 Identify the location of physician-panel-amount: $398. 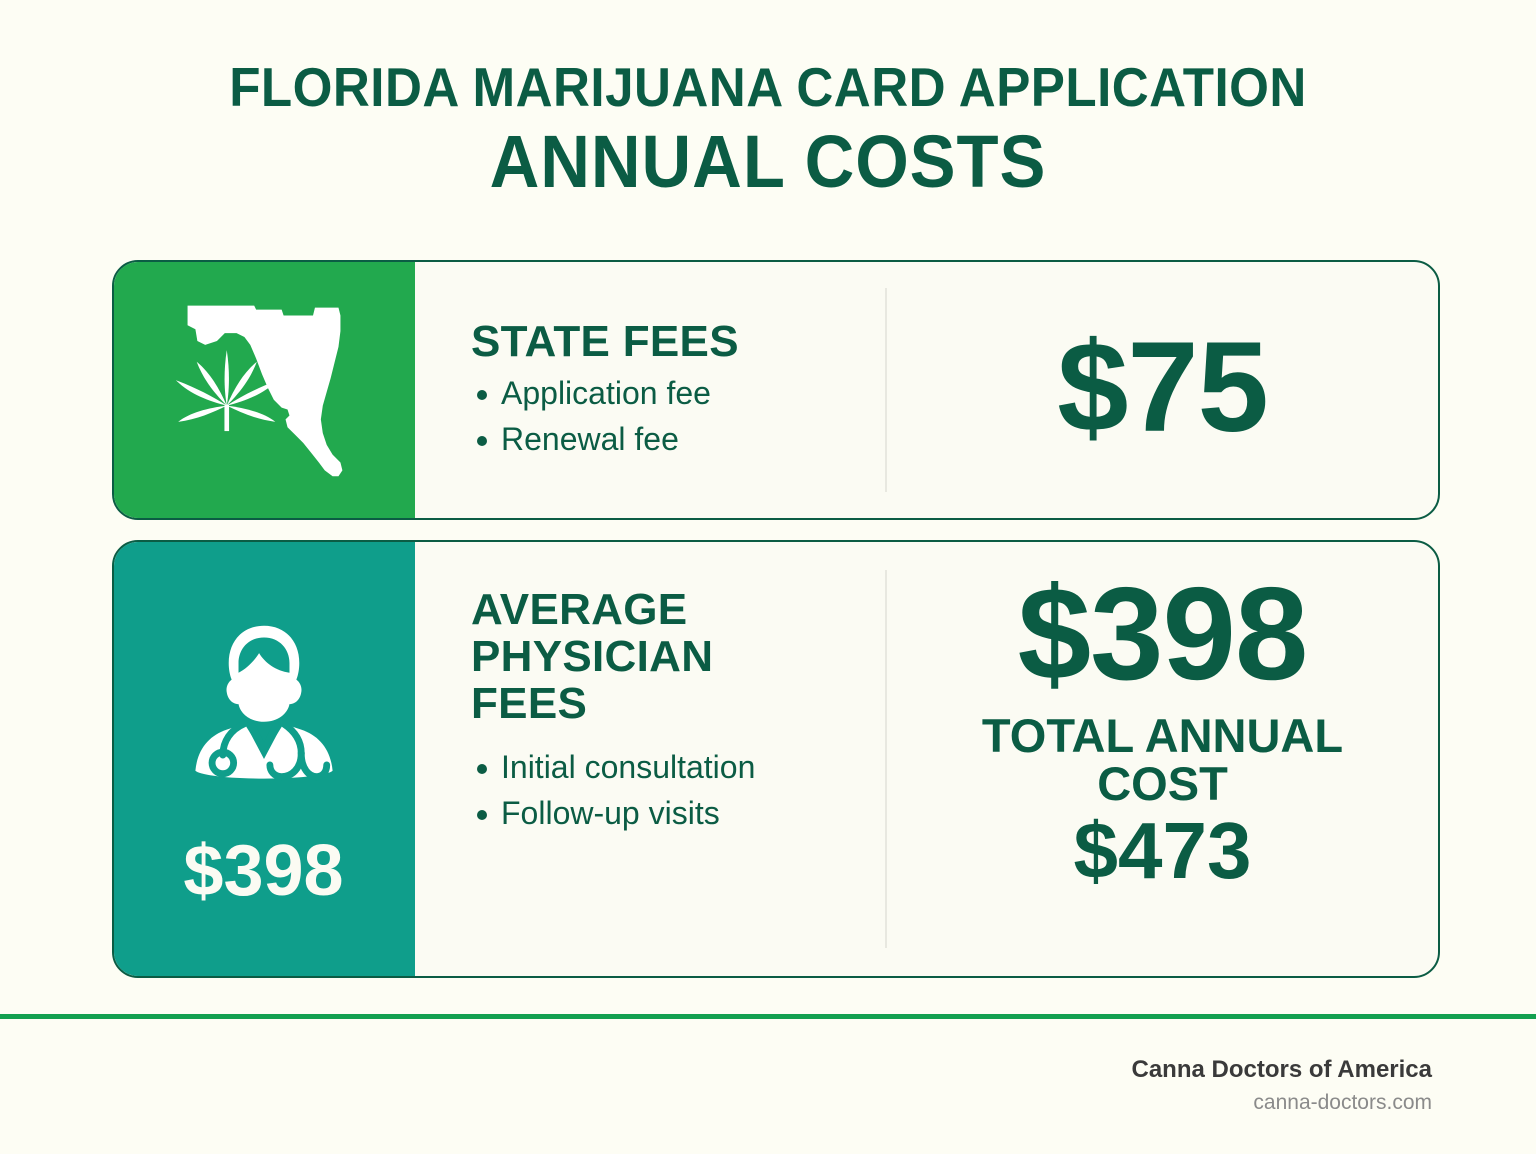
(263, 870).